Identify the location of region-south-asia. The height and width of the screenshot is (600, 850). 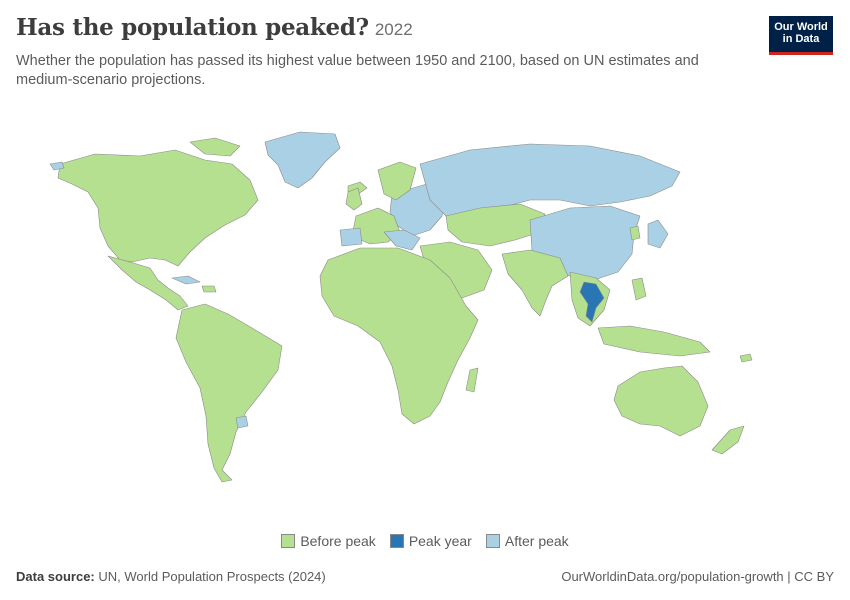
(535, 283).